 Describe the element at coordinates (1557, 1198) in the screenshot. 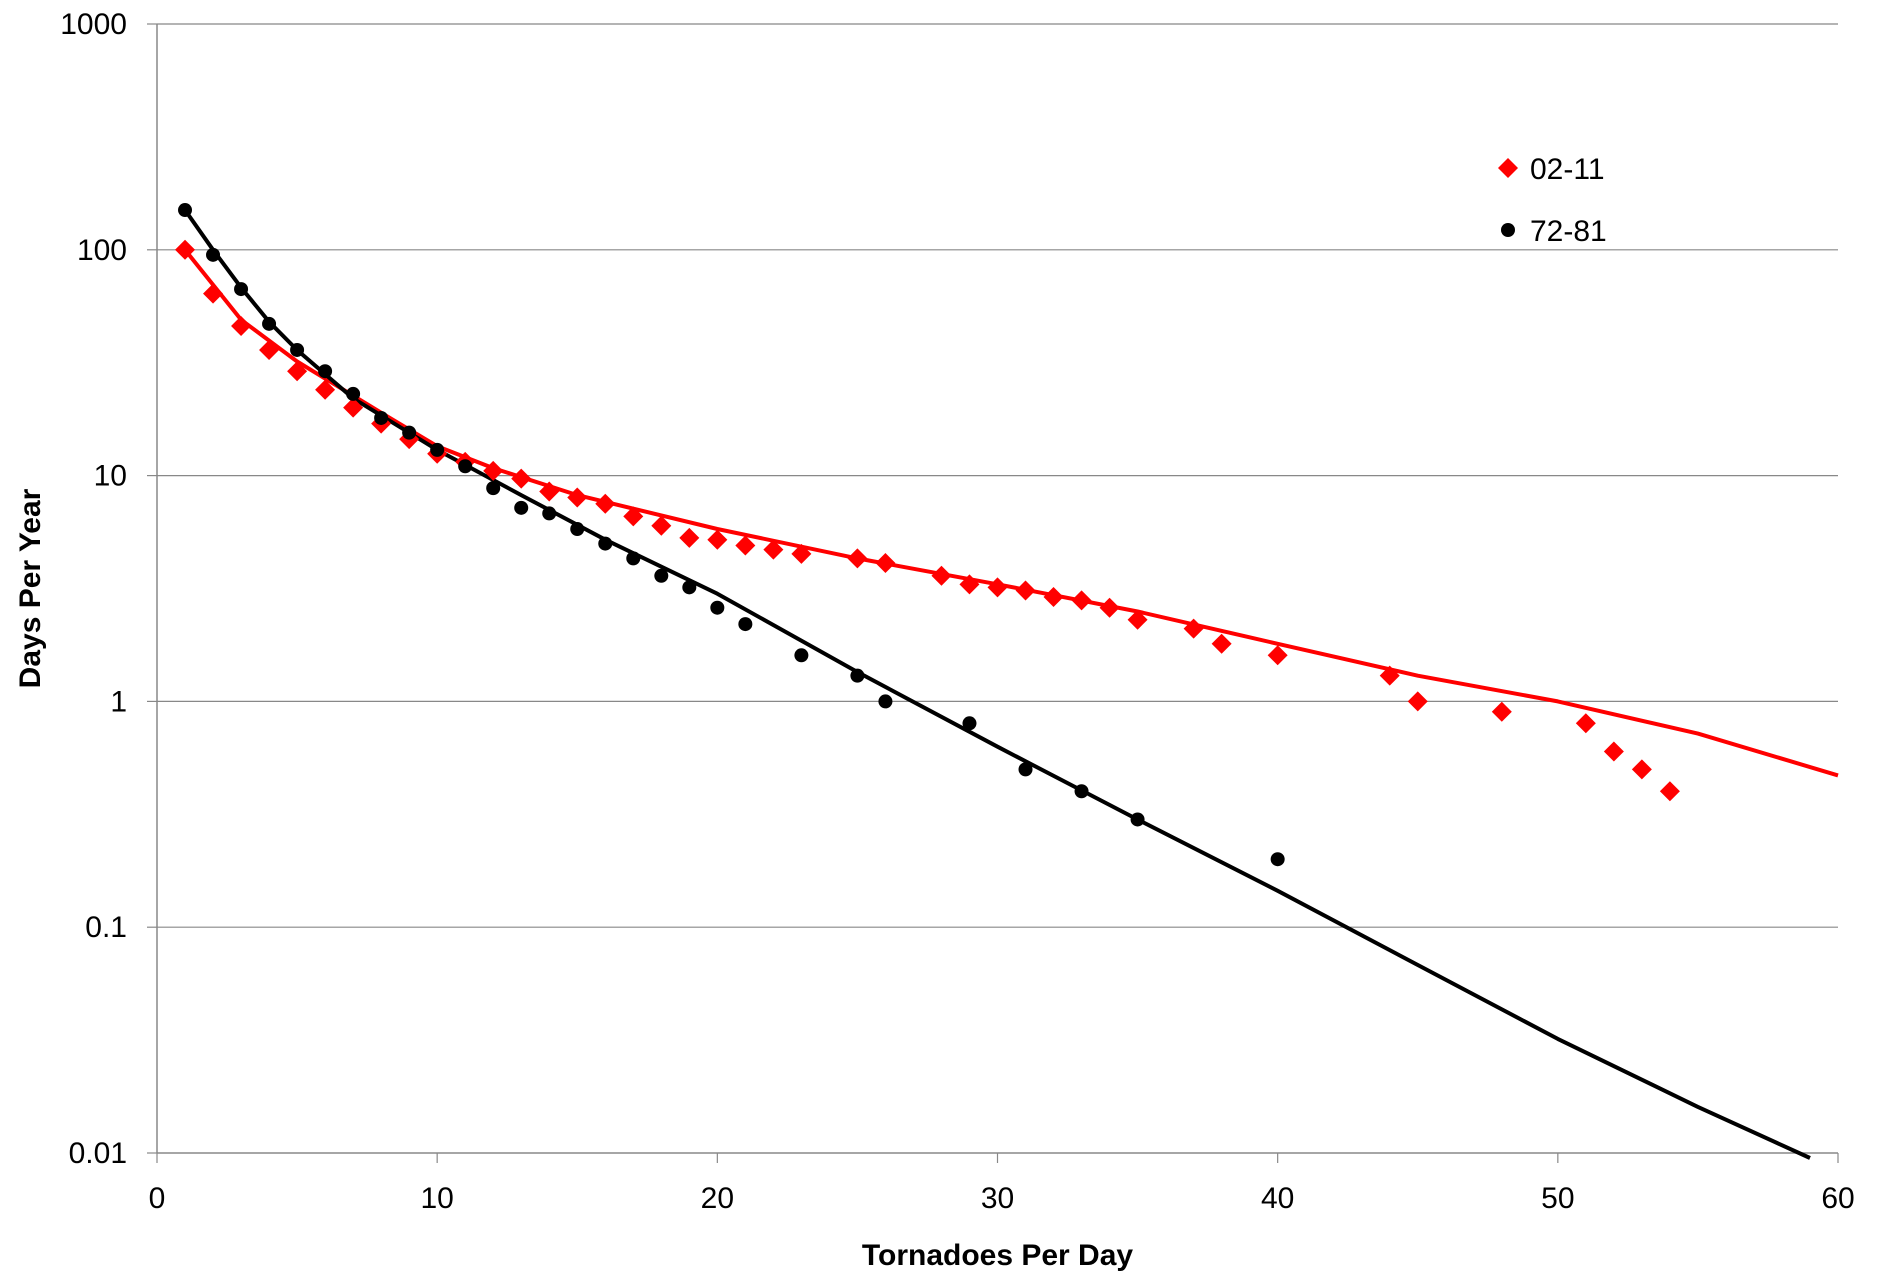

I see `x-tick-label: 50` at that location.